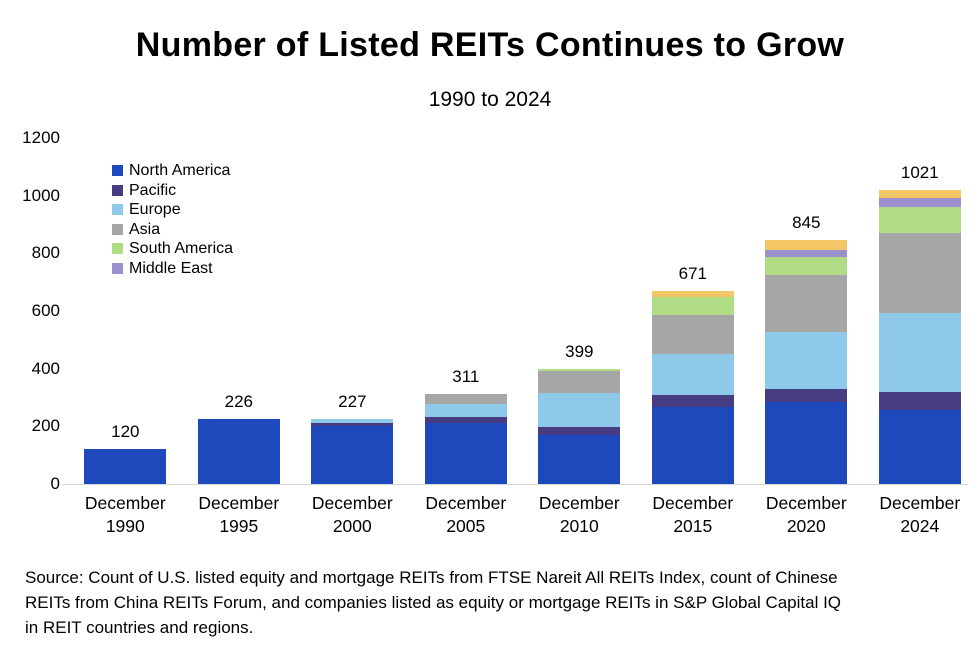 Image resolution: width=980 pixels, height=650 pixels. I want to click on legend-label: Middle East, so click(171, 268).